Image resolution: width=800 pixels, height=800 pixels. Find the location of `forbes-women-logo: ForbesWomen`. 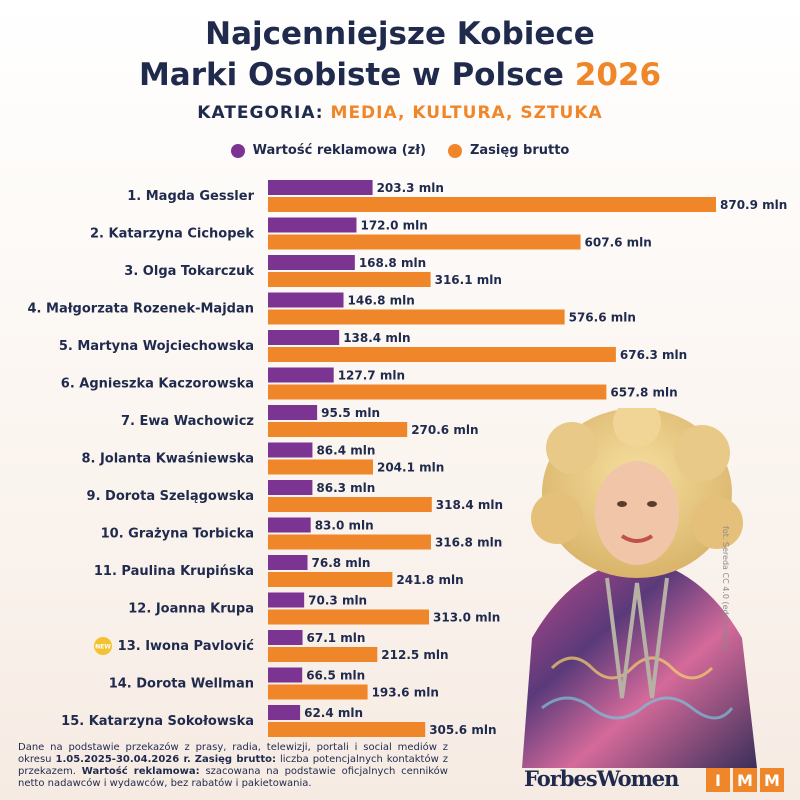

forbes-women-logo: ForbesWomen is located at coordinates (601, 778).